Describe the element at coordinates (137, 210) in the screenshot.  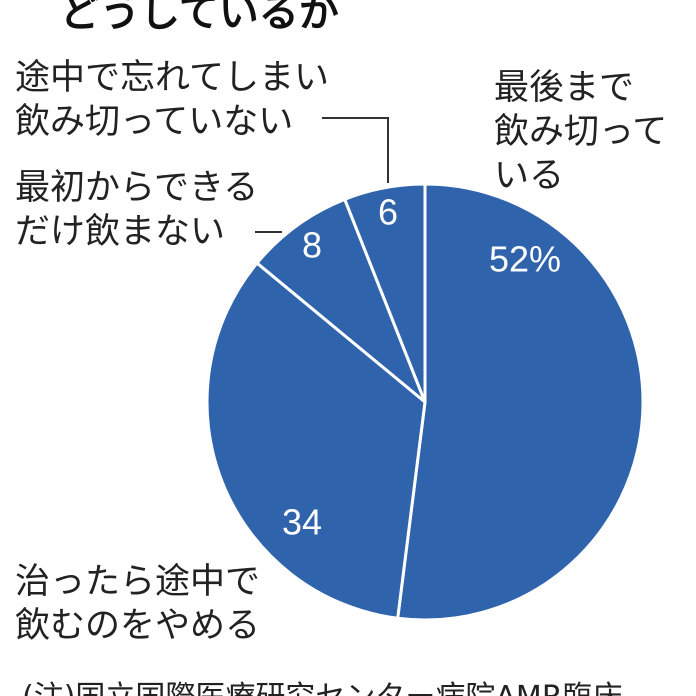
I see `category-label: 最初からできる だけ飲まない` at that location.